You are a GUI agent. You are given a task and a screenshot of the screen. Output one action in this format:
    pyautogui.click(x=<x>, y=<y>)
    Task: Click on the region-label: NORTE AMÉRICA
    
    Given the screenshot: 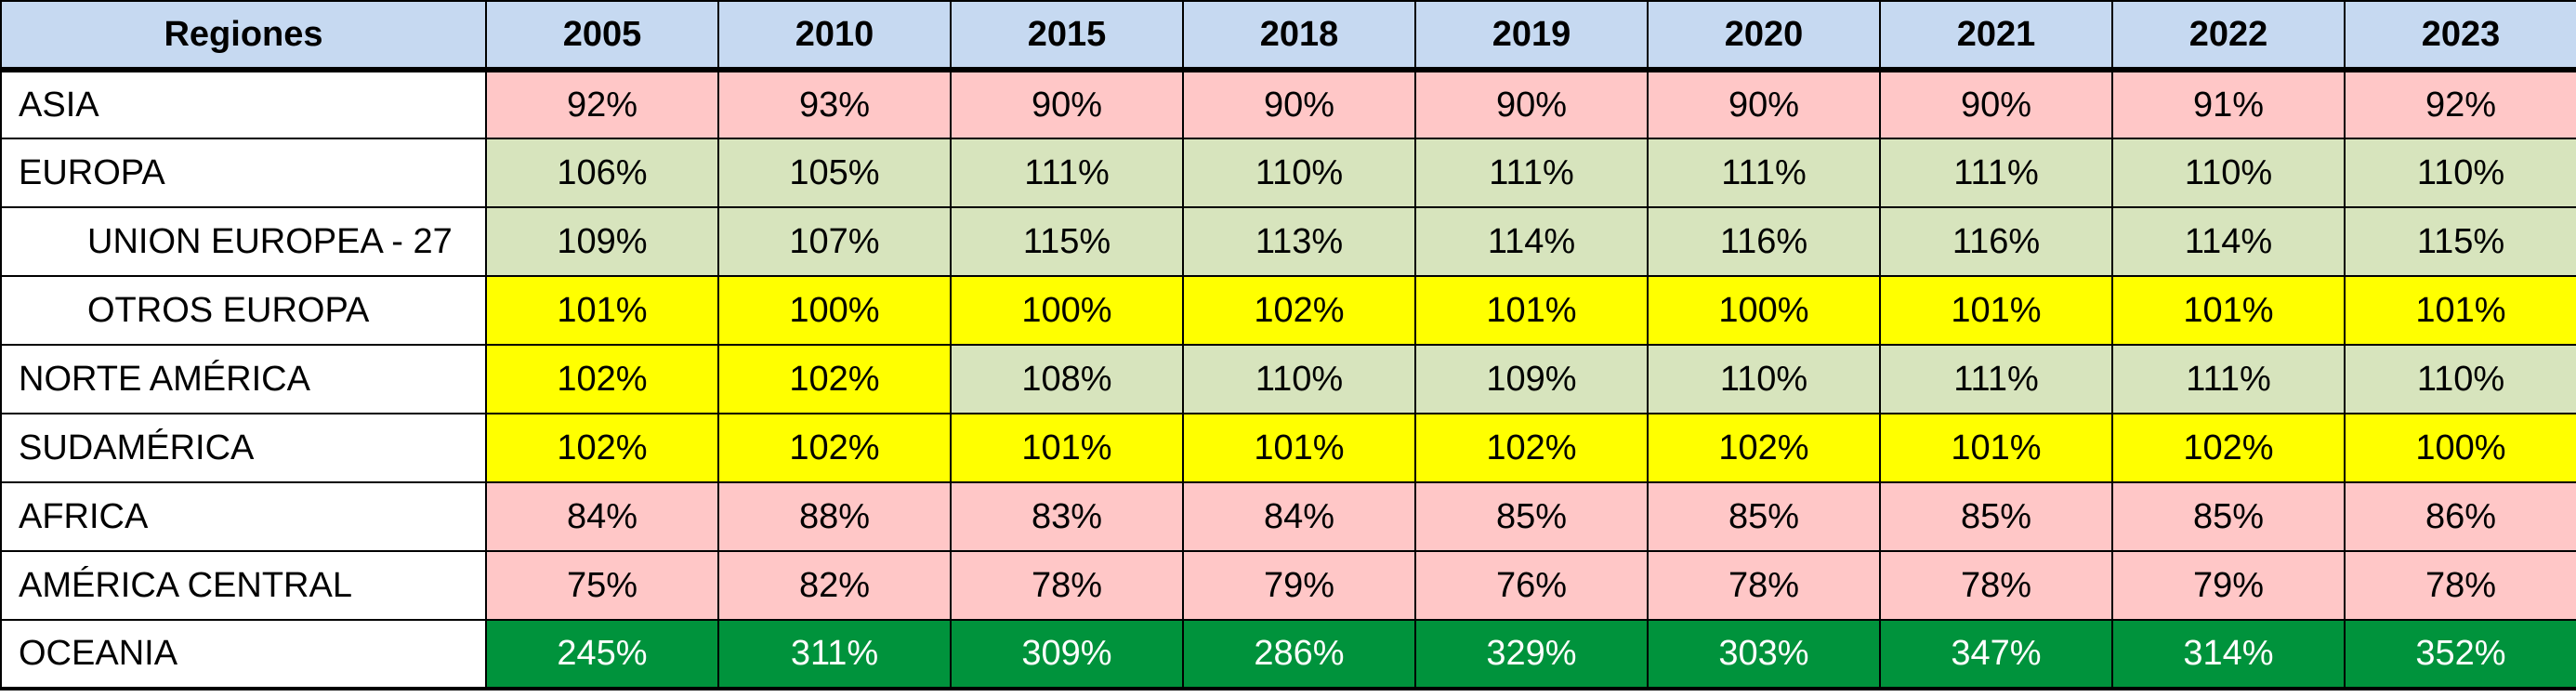 What is the action you would take?
    pyautogui.click(x=243, y=379)
    